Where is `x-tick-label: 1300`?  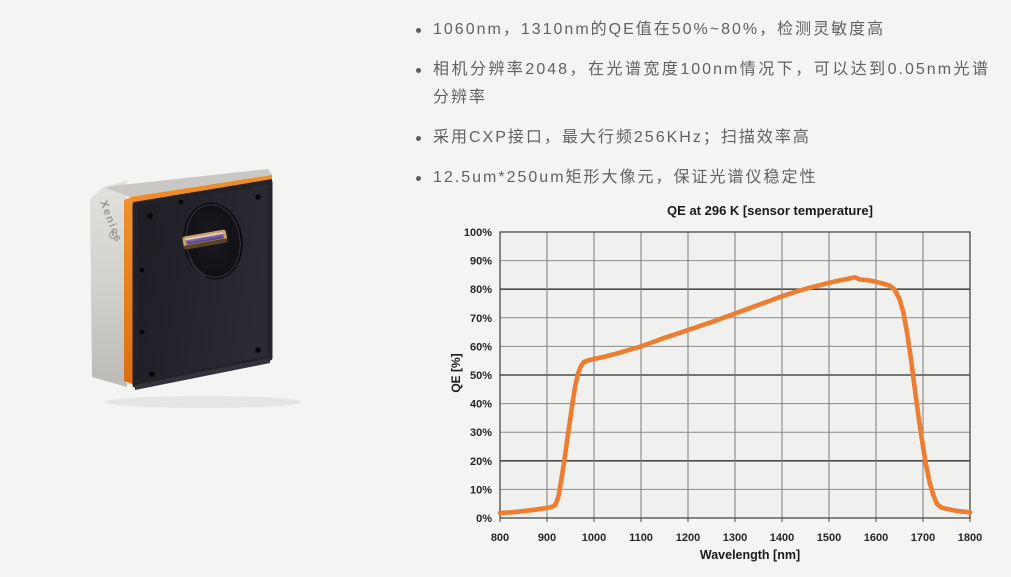 x-tick-label: 1300 is located at coordinates (735, 538).